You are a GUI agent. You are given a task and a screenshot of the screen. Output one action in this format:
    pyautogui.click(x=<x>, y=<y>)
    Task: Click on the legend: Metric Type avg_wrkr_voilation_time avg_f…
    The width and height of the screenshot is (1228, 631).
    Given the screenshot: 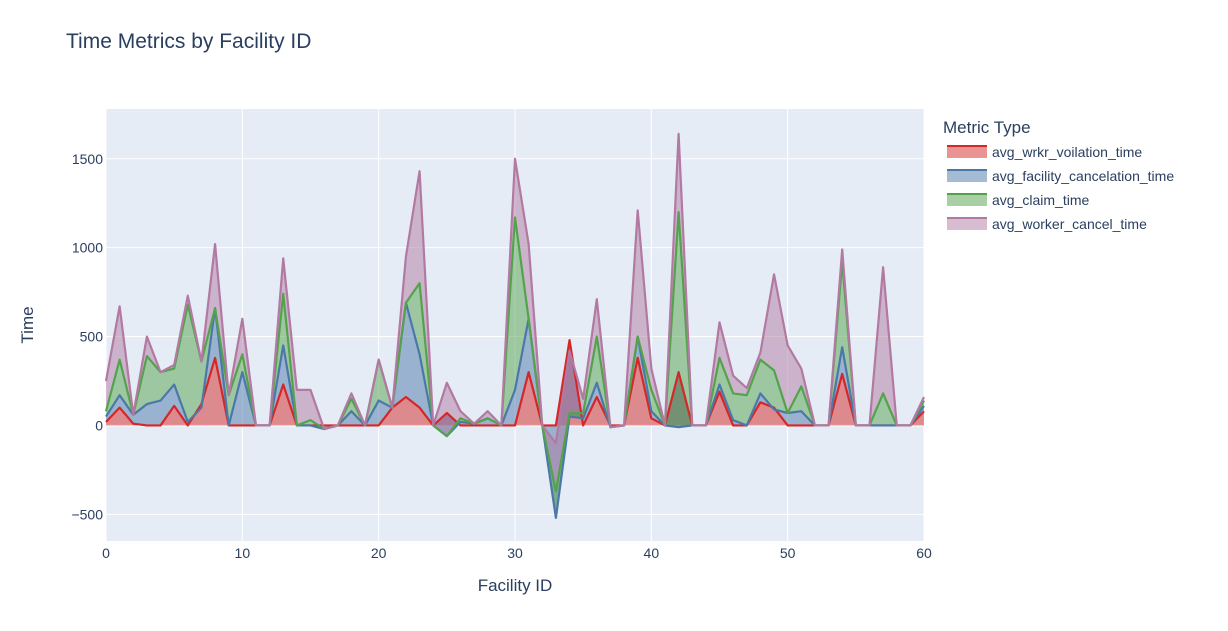 What is the action you would take?
    pyautogui.click(x=1058, y=175)
    